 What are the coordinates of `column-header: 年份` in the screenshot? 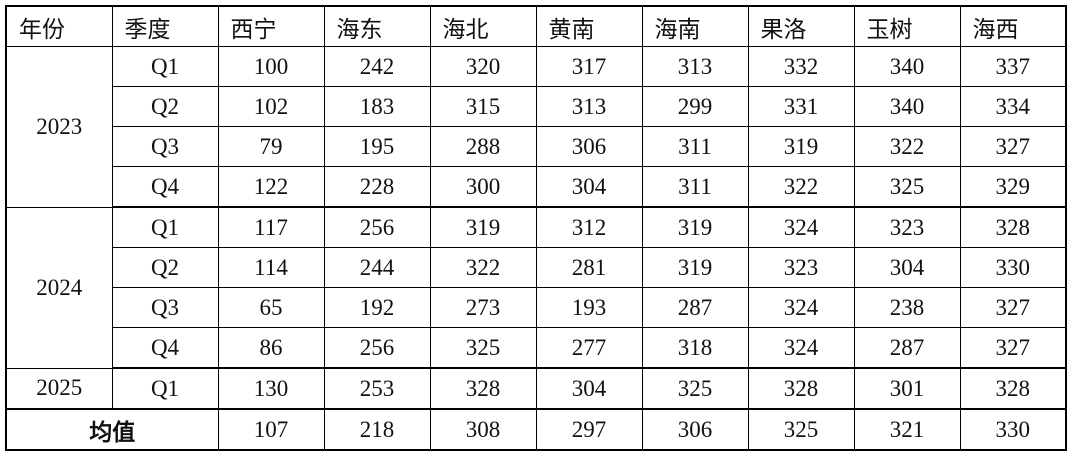 It's located at (59, 26).